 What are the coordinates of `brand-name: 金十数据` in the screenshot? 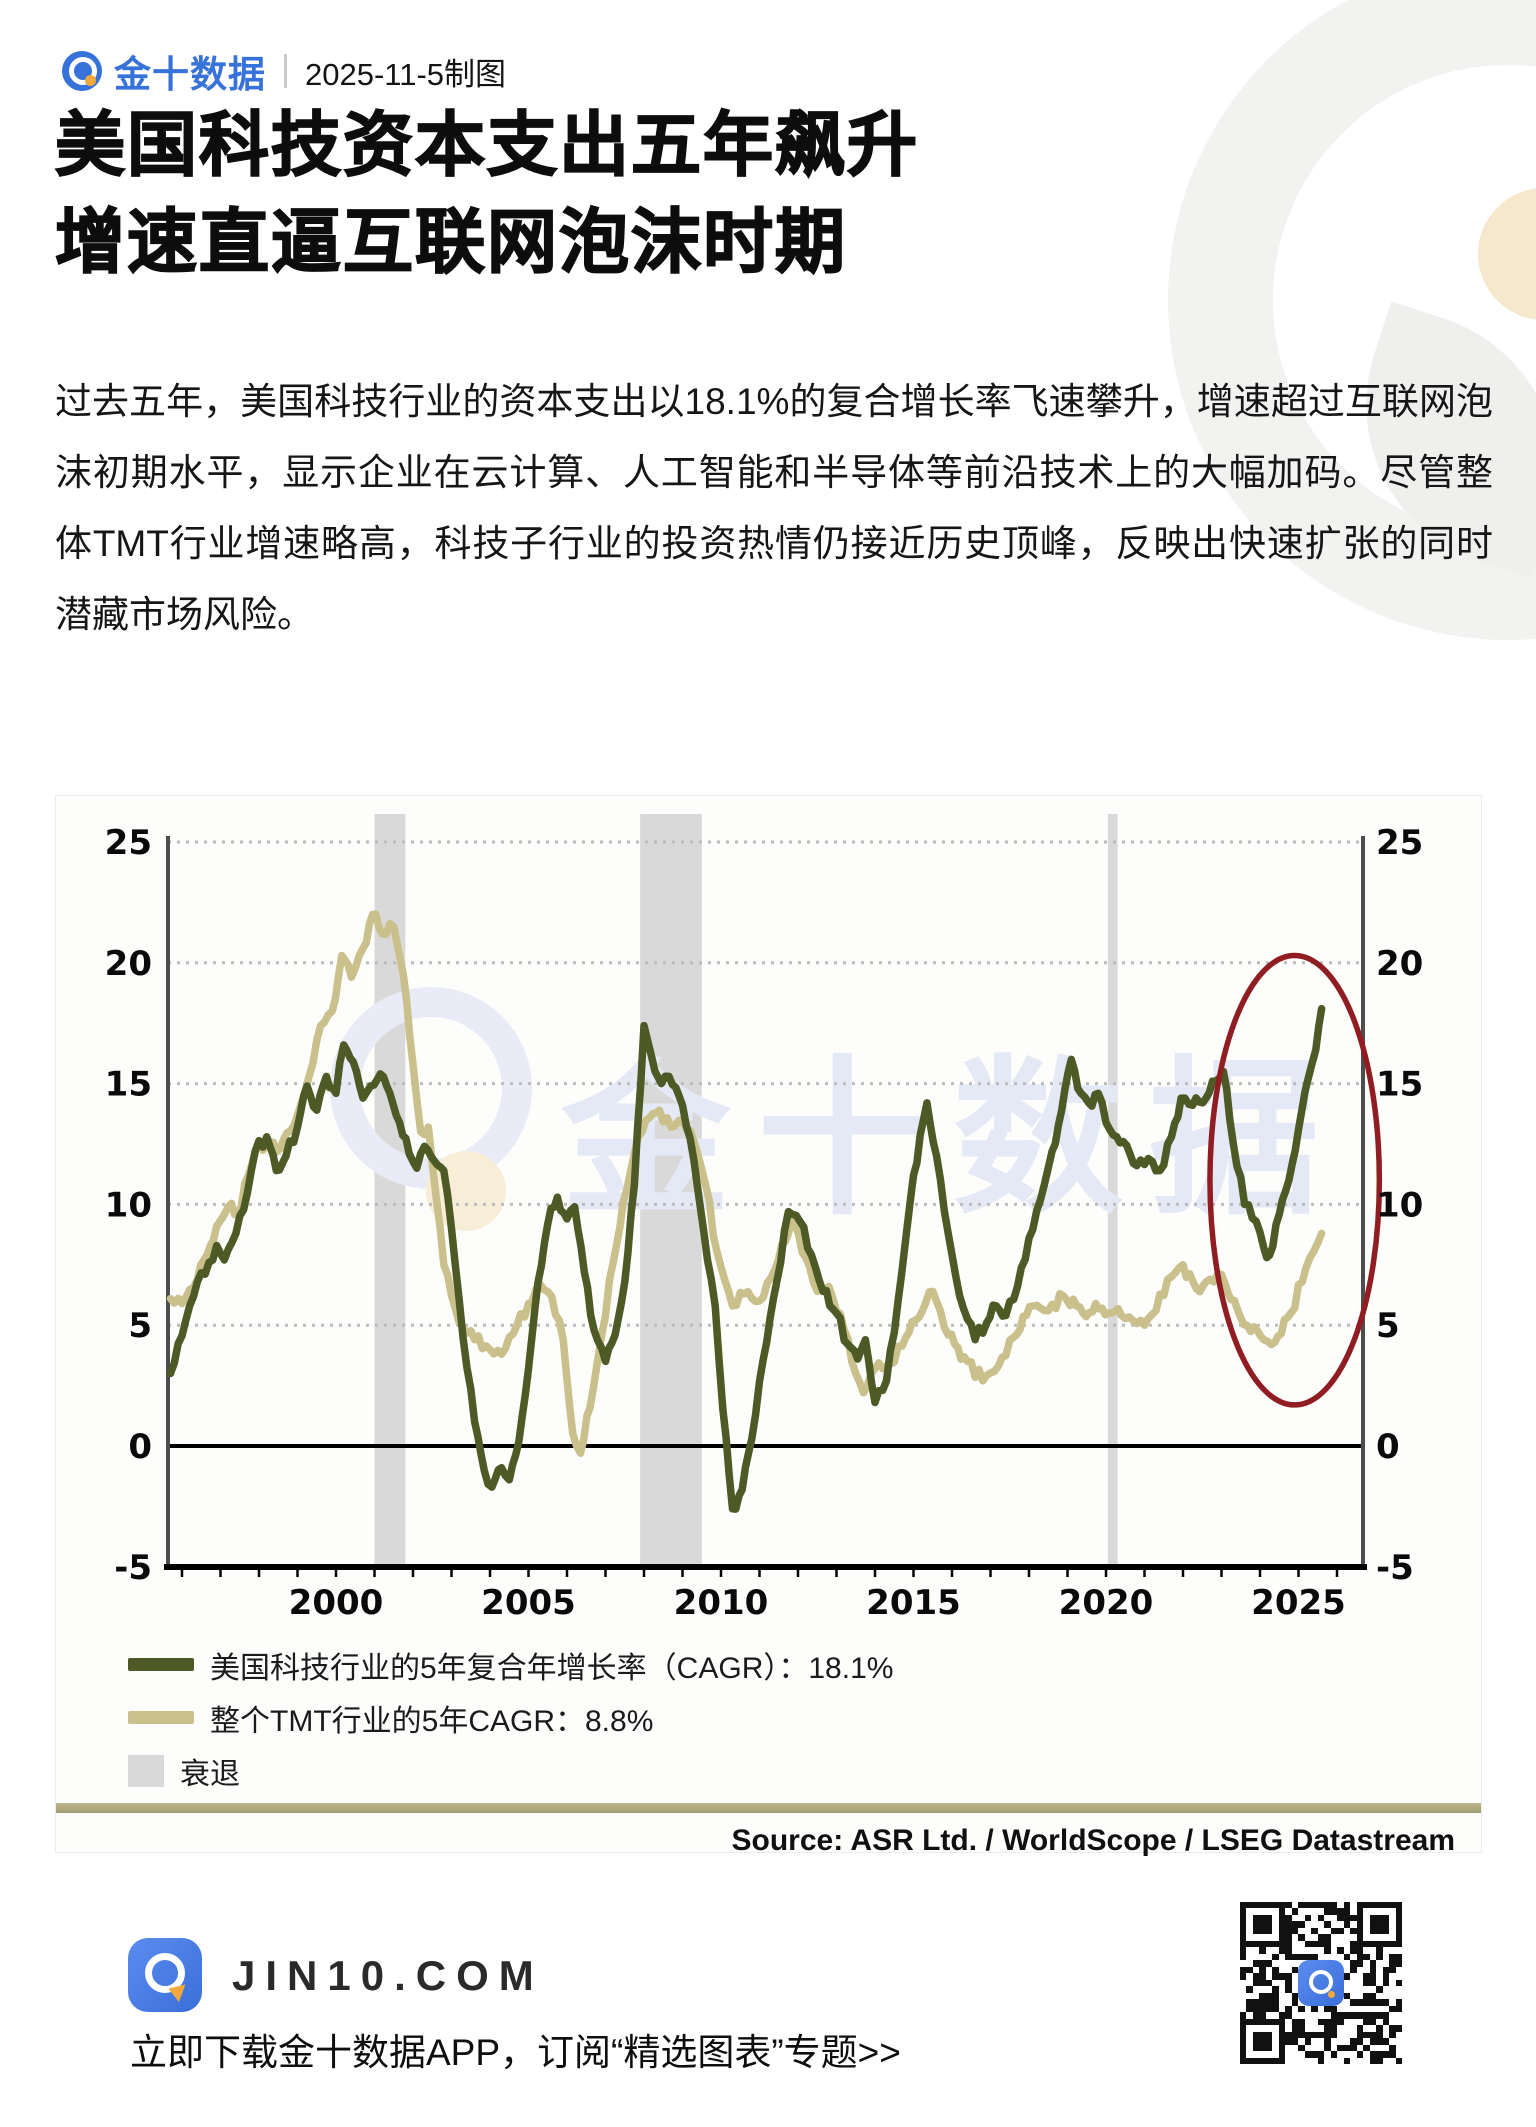 It's located at (190, 74).